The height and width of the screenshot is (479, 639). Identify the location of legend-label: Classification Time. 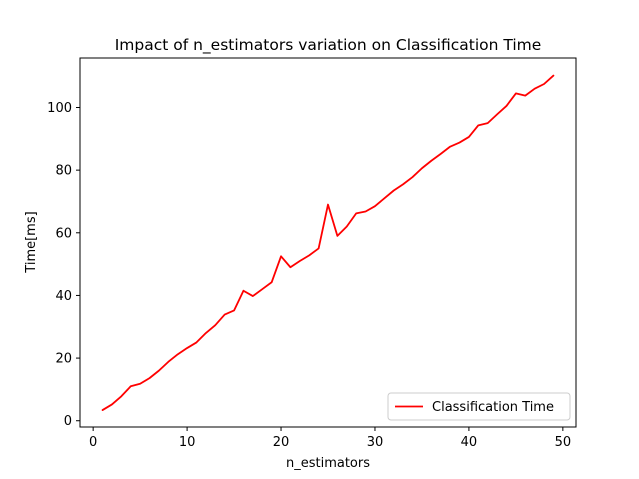
(493, 407).